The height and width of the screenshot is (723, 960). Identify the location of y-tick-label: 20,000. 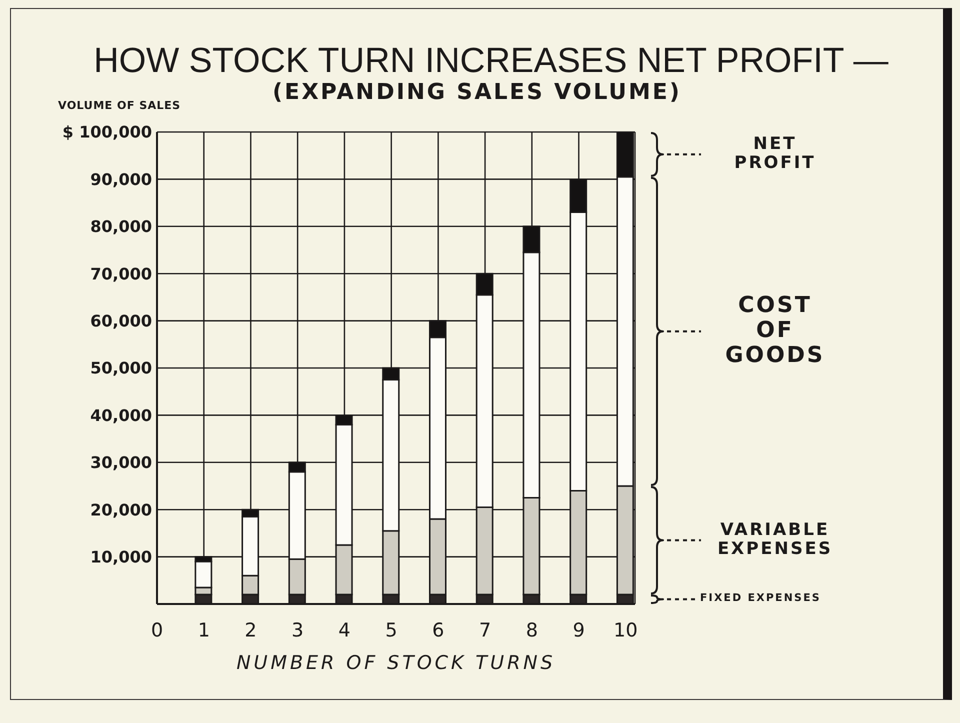
(121, 510).